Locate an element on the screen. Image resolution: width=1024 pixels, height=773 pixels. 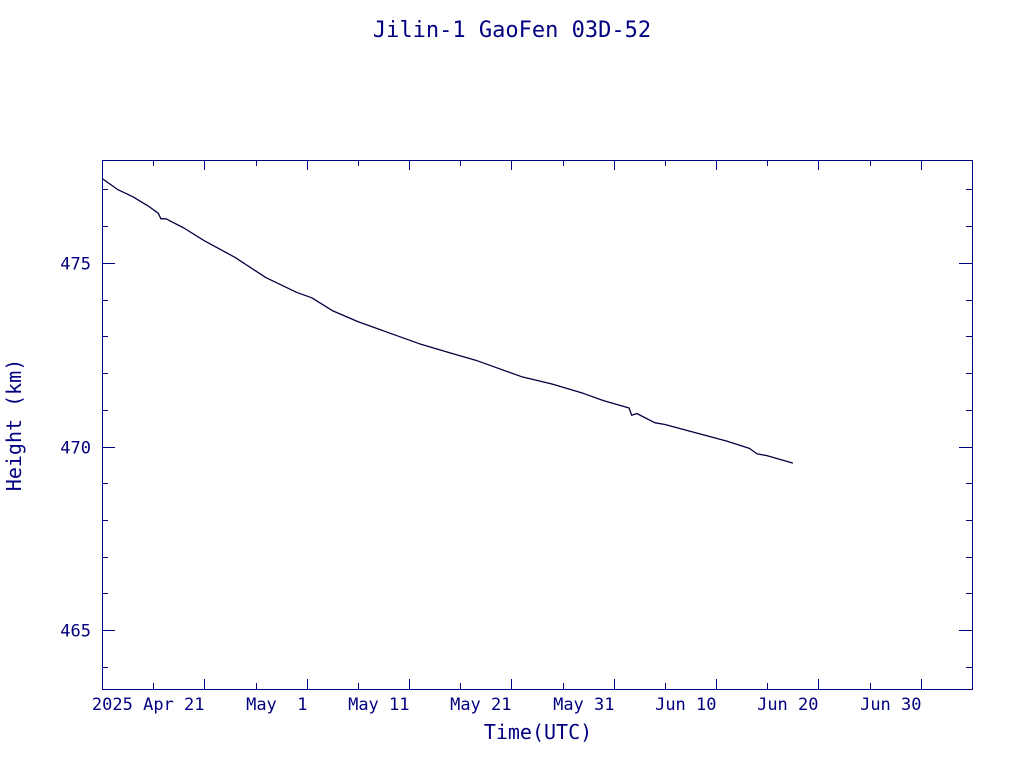
x-axis-label: Time(UTC) is located at coordinates (538, 732).